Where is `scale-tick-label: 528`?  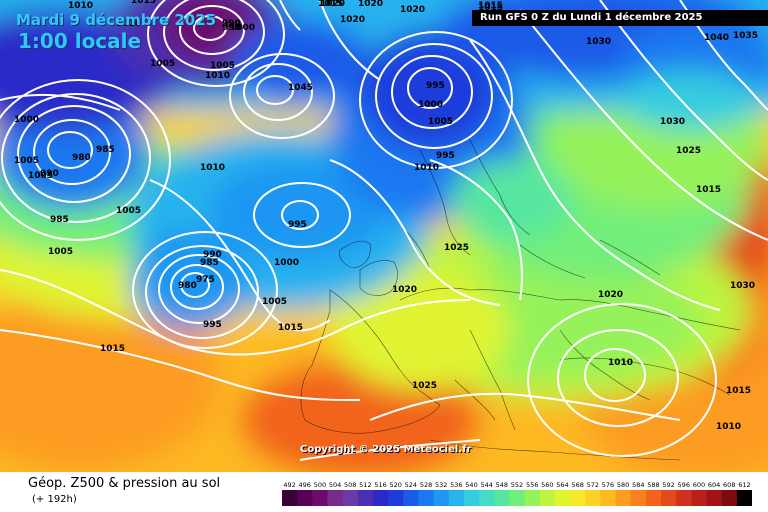
scale-tick-label: 528 is located at coordinates (426, 485).